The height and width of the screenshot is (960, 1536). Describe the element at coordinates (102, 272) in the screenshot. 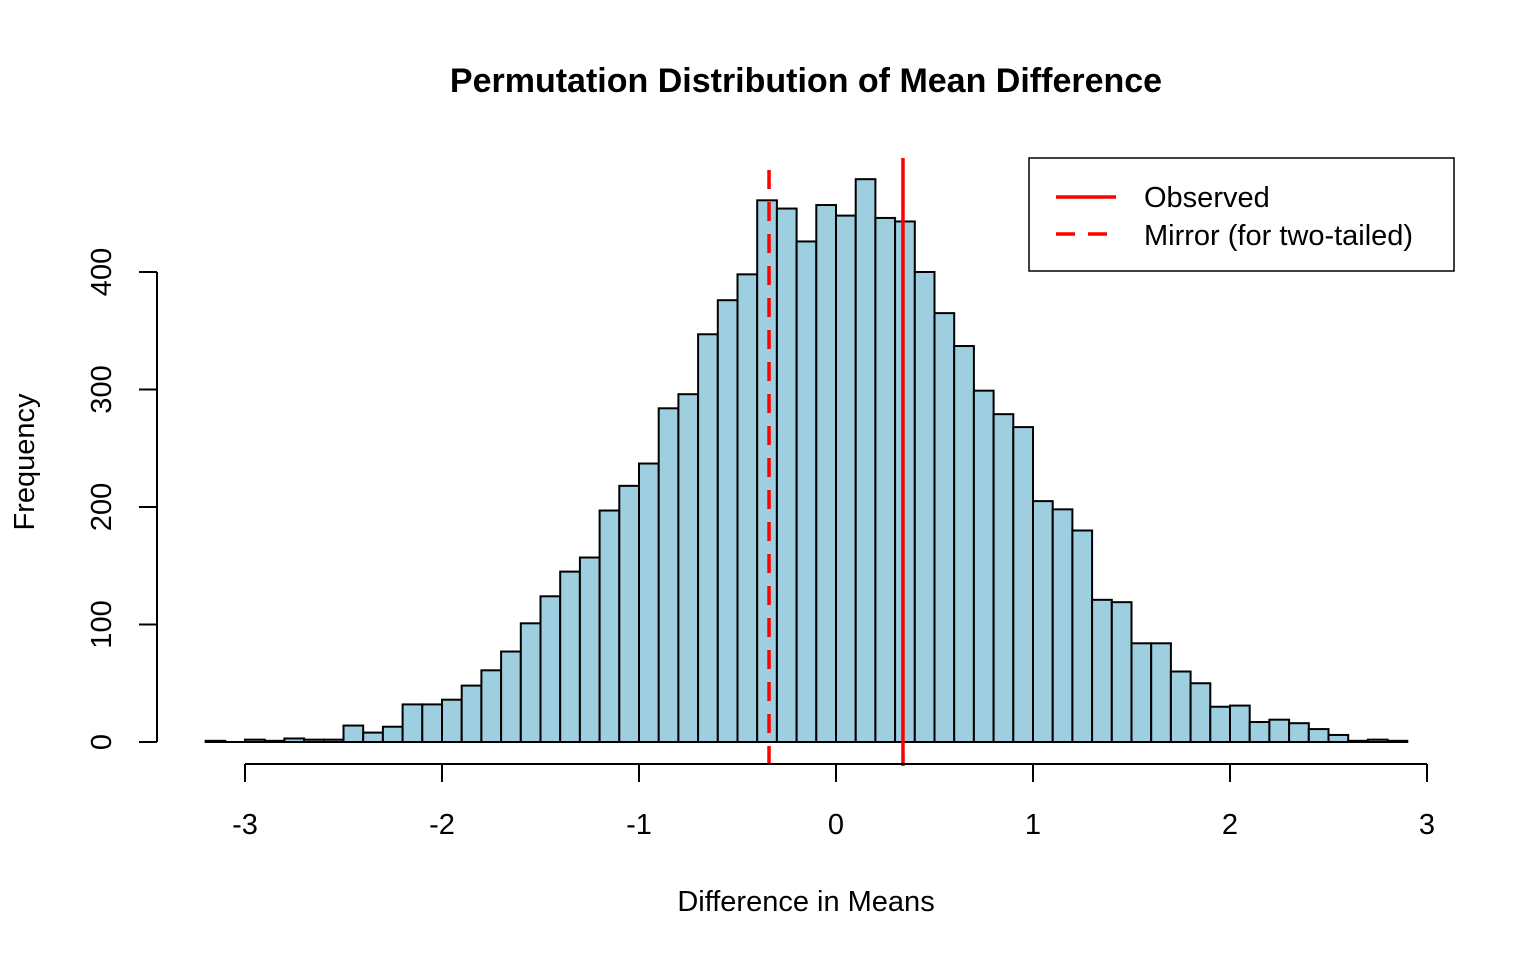

I see `y-tick-label: 400` at that location.